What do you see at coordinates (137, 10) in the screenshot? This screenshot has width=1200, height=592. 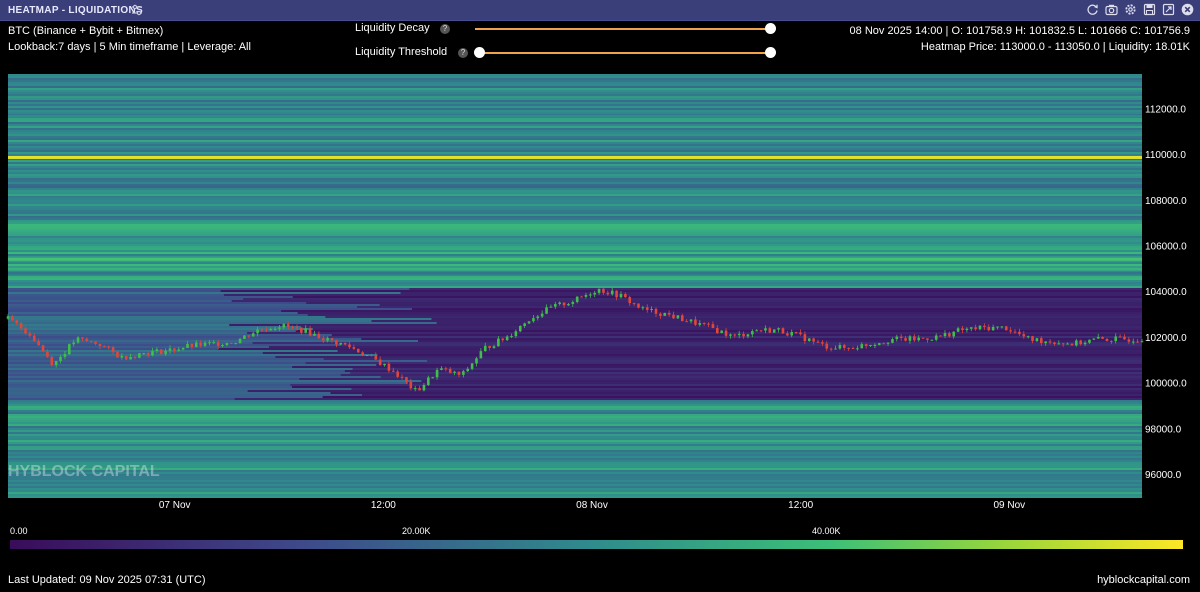 I see `settings-sliders-icon` at bounding box center [137, 10].